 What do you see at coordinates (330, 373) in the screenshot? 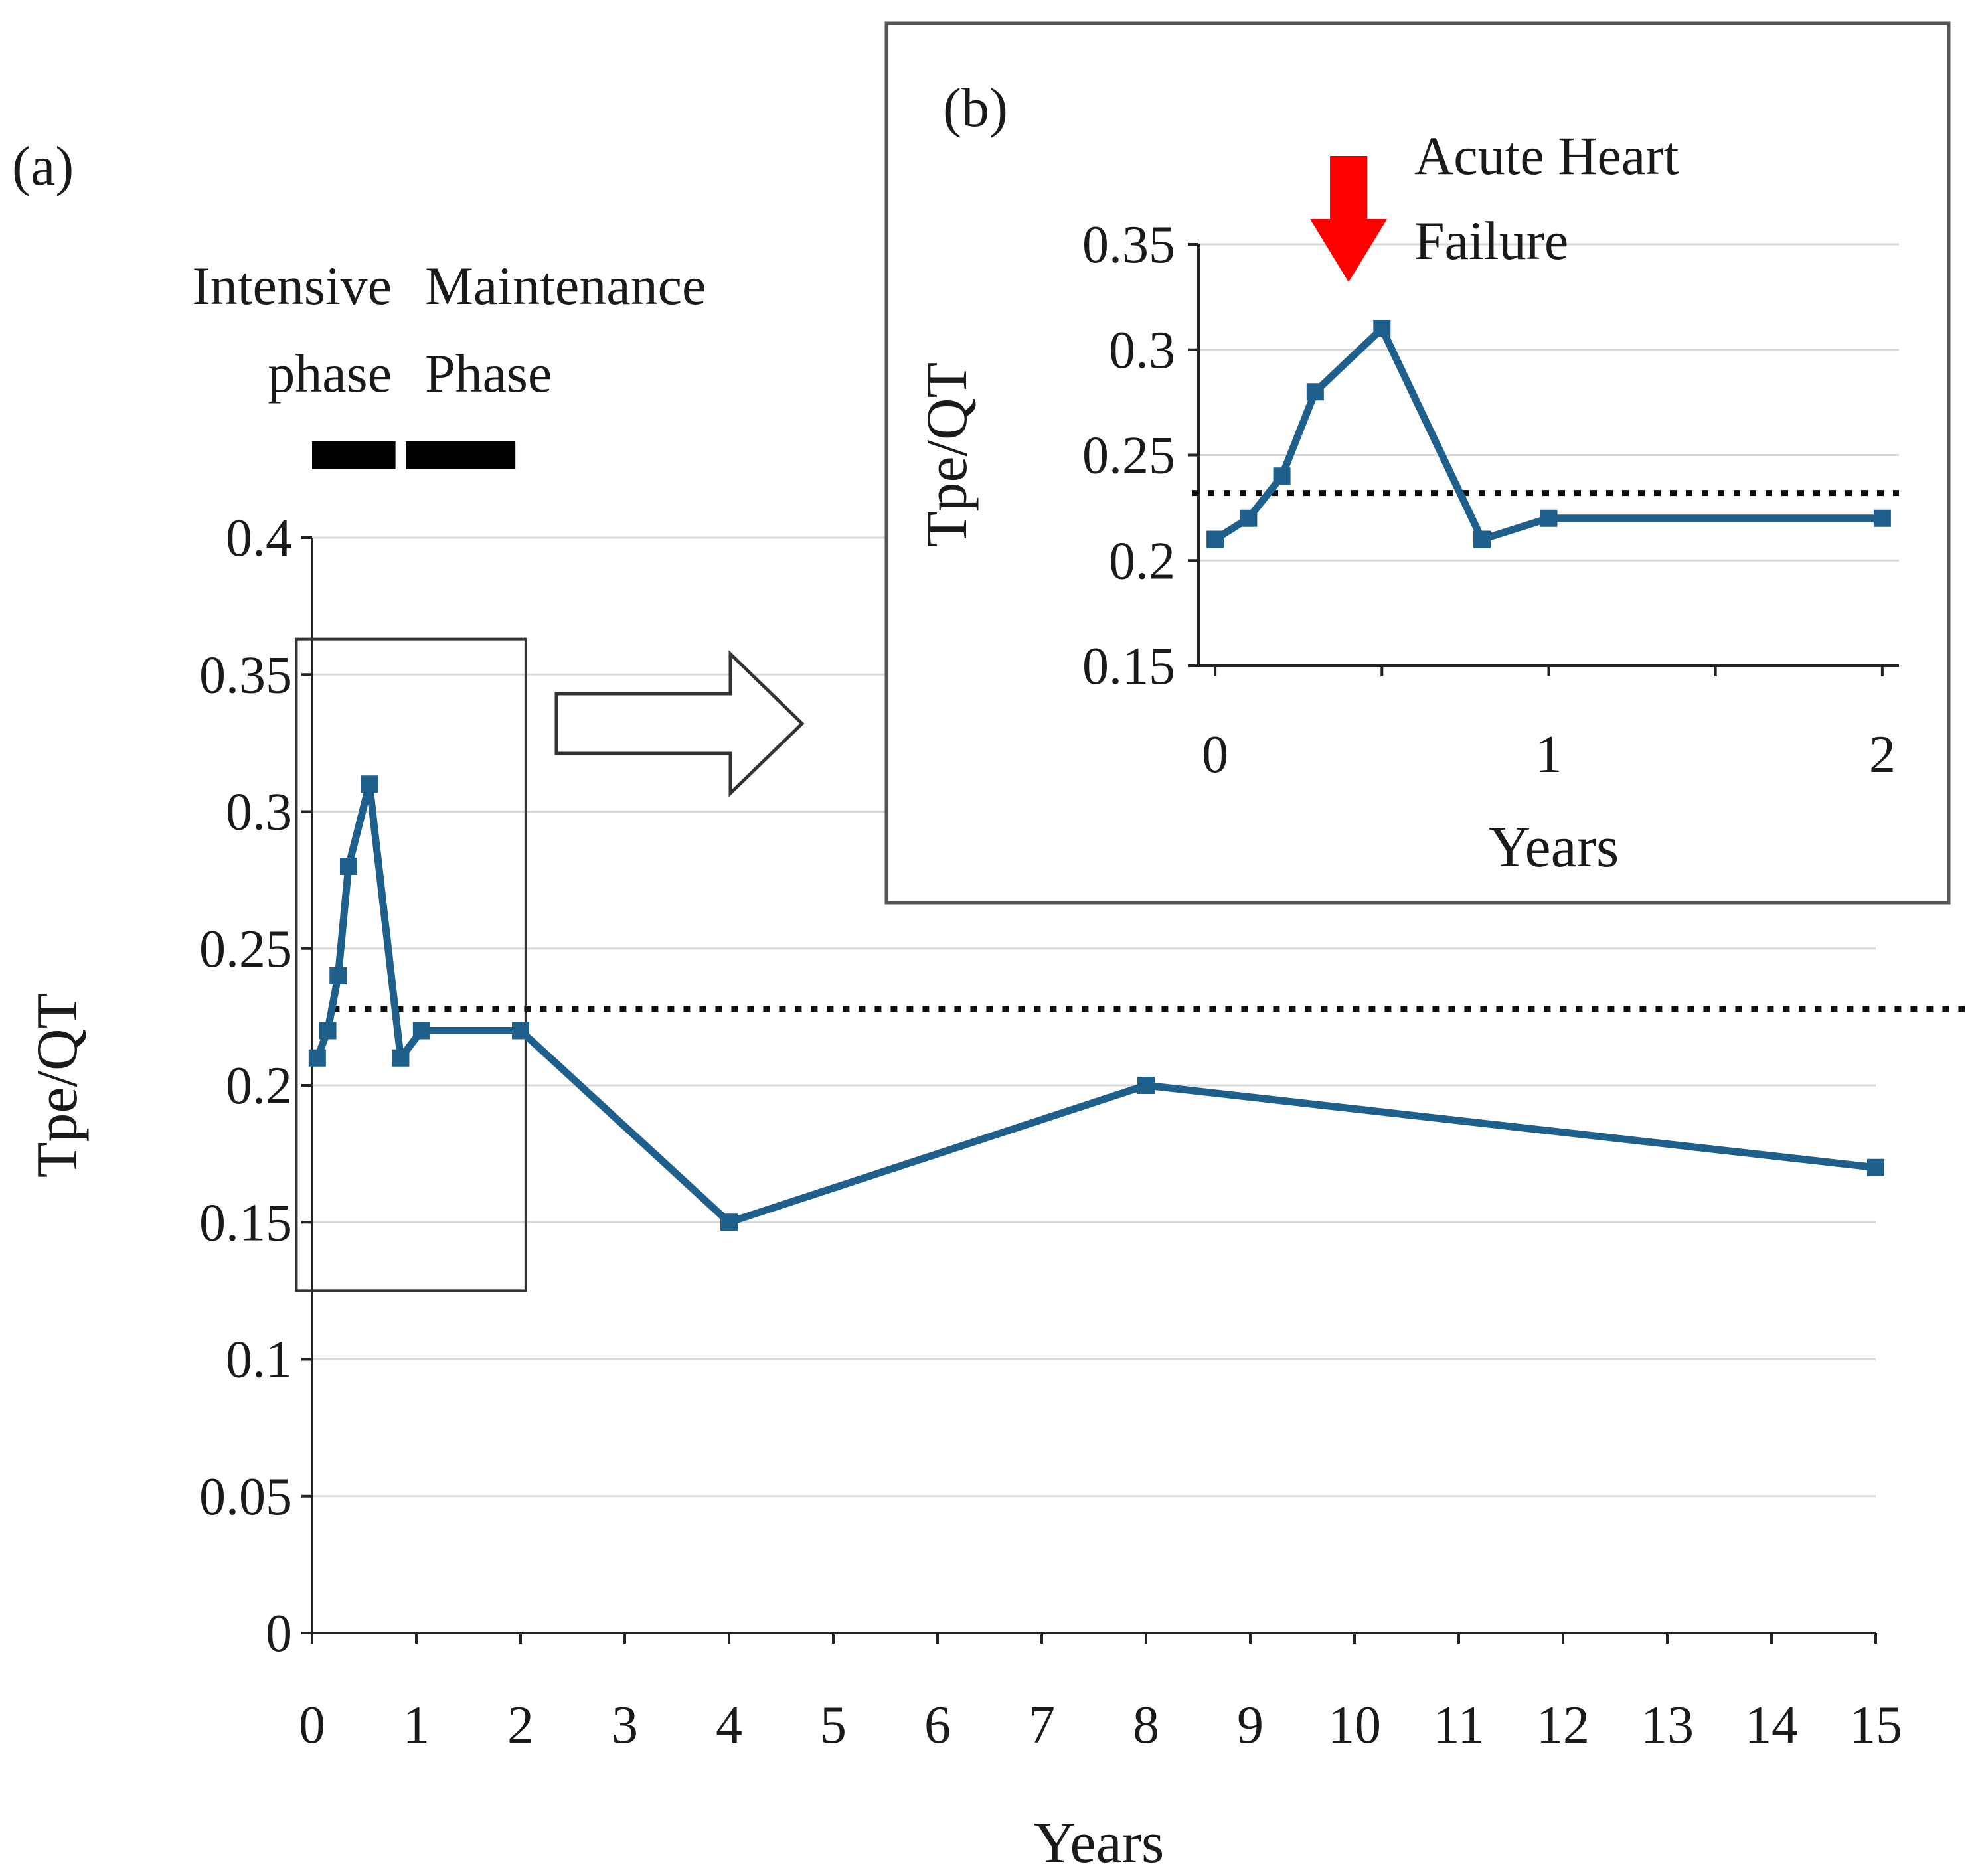
I see `phase-intensive-line2: phase` at bounding box center [330, 373].